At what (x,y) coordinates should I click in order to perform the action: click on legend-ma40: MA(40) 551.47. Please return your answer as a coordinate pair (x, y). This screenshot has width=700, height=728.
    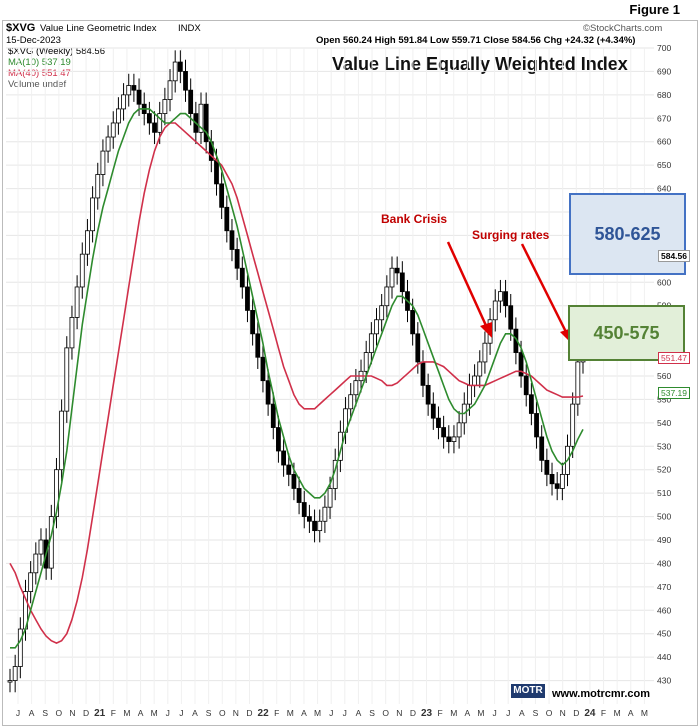
    Looking at the image, I should click on (39, 73).